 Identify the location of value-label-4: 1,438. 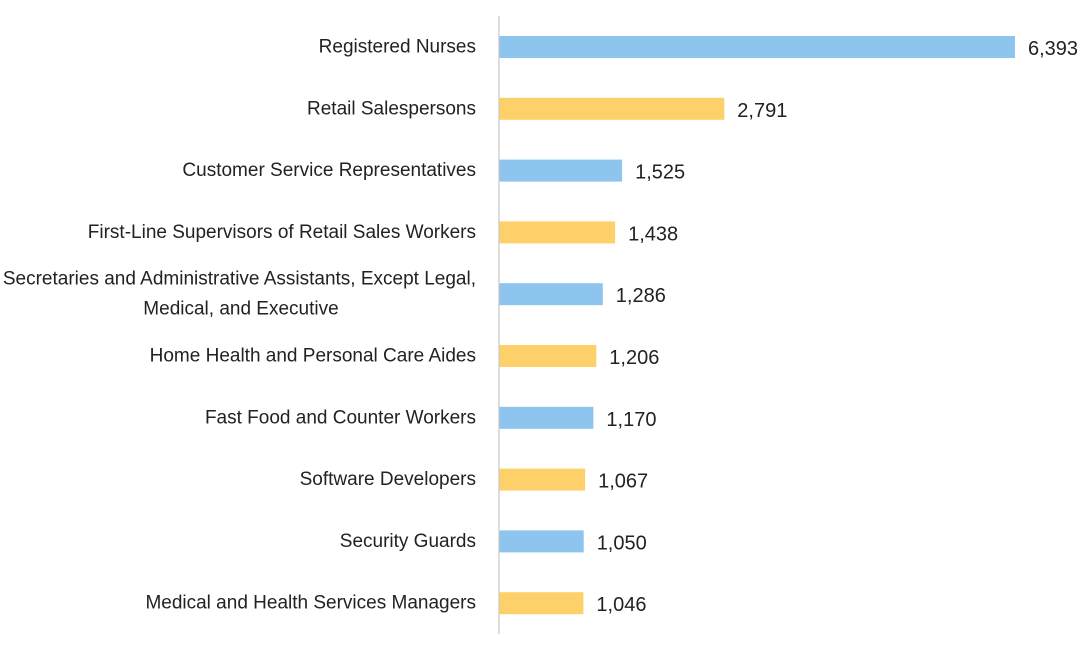
(653, 234).